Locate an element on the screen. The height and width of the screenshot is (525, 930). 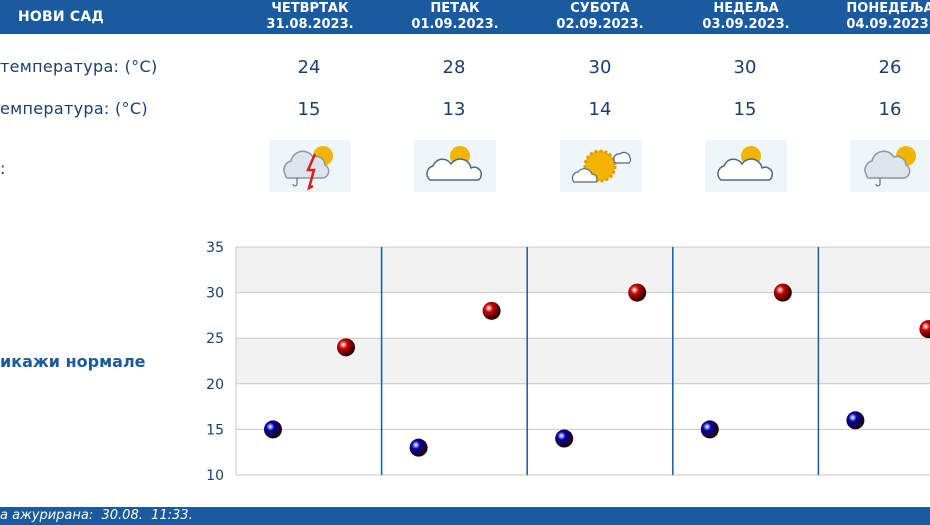
day-date: 31.08.2023. is located at coordinates (310, 24).